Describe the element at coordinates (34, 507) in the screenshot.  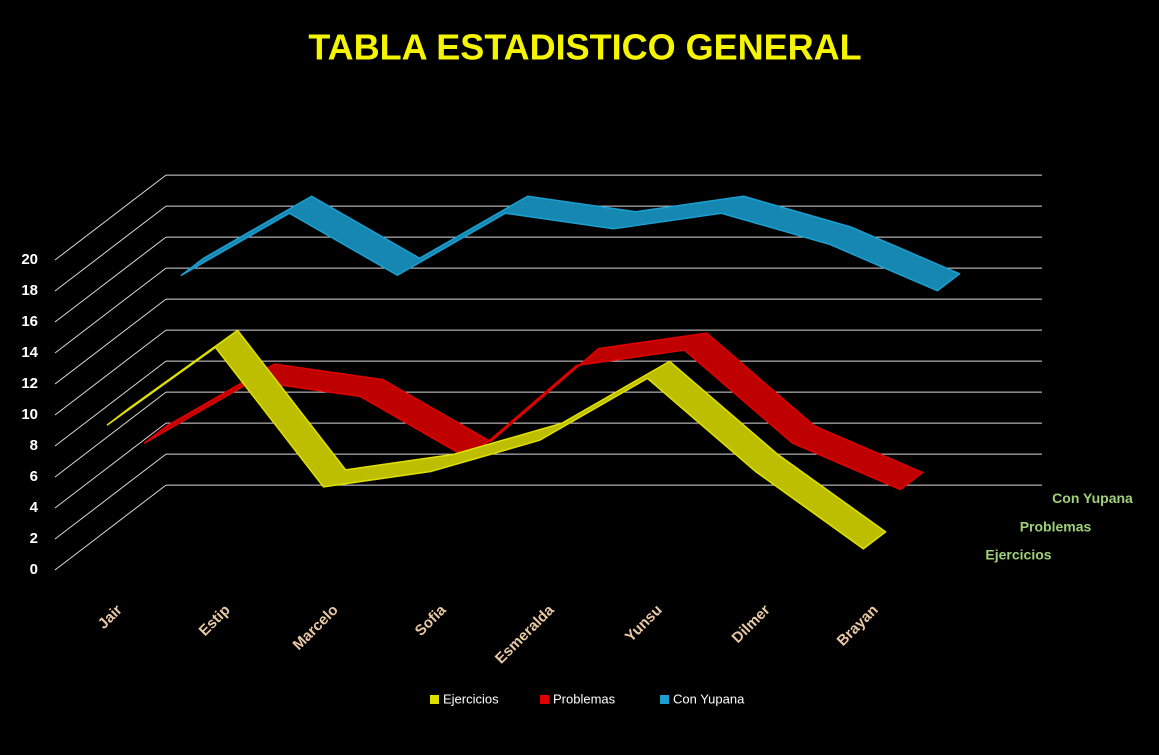
I see `y-tick-label: 4` at that location.